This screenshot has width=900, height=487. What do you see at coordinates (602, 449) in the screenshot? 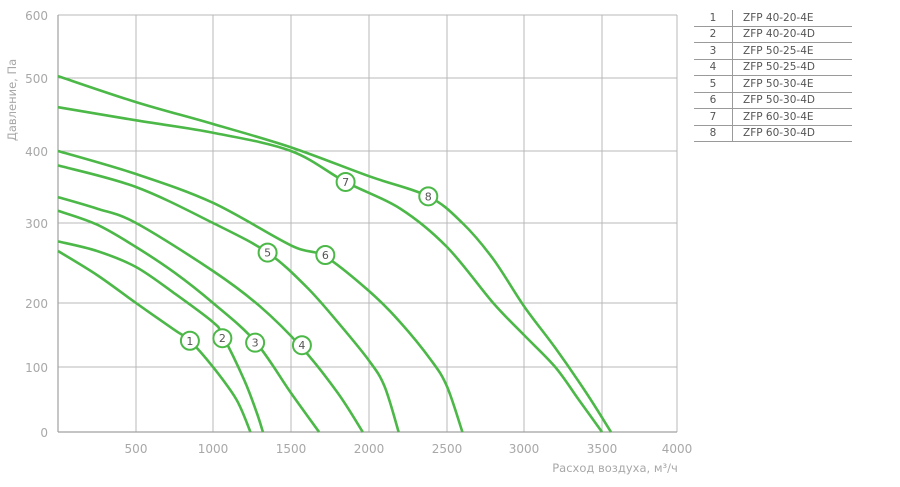
I see `x-tick-label: 3500` at bounding box center [602, 449].